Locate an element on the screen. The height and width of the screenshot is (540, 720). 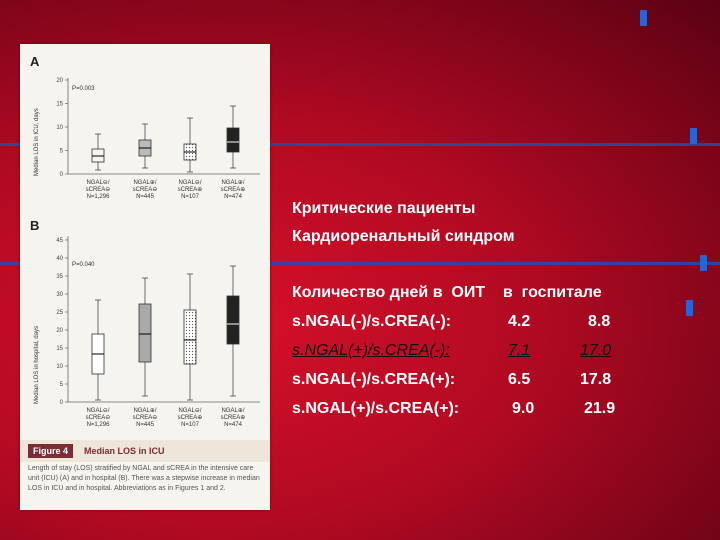
row-icu: 9.0 is located at coordinates (523, 408).